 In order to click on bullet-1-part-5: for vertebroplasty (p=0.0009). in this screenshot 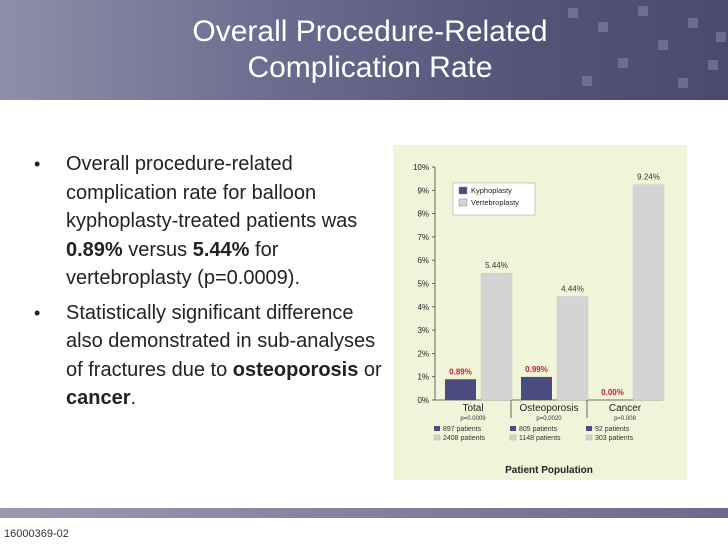, I will do `click(183, 264)`.